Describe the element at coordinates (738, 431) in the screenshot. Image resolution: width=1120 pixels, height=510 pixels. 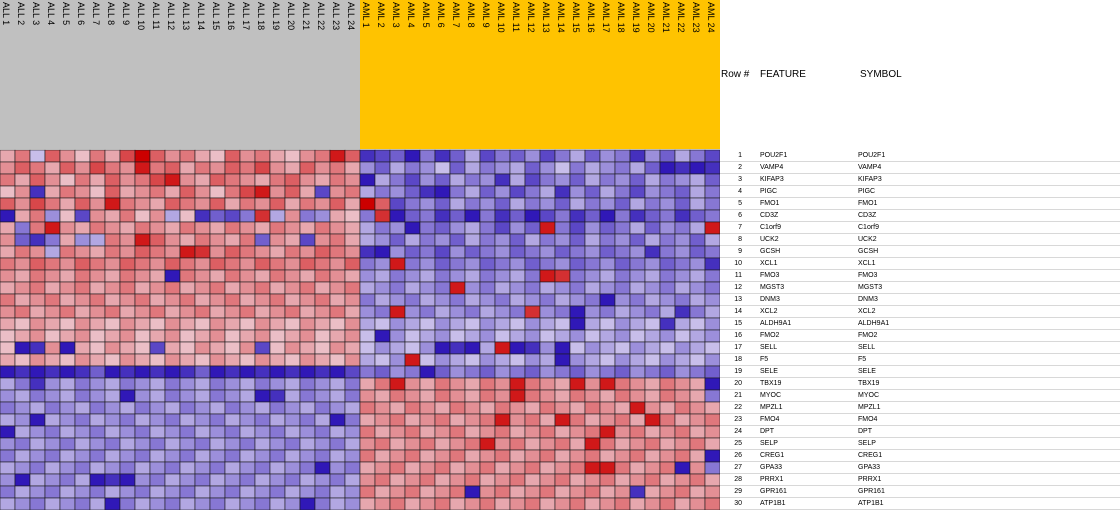
I see `row-number: 24` at that location.